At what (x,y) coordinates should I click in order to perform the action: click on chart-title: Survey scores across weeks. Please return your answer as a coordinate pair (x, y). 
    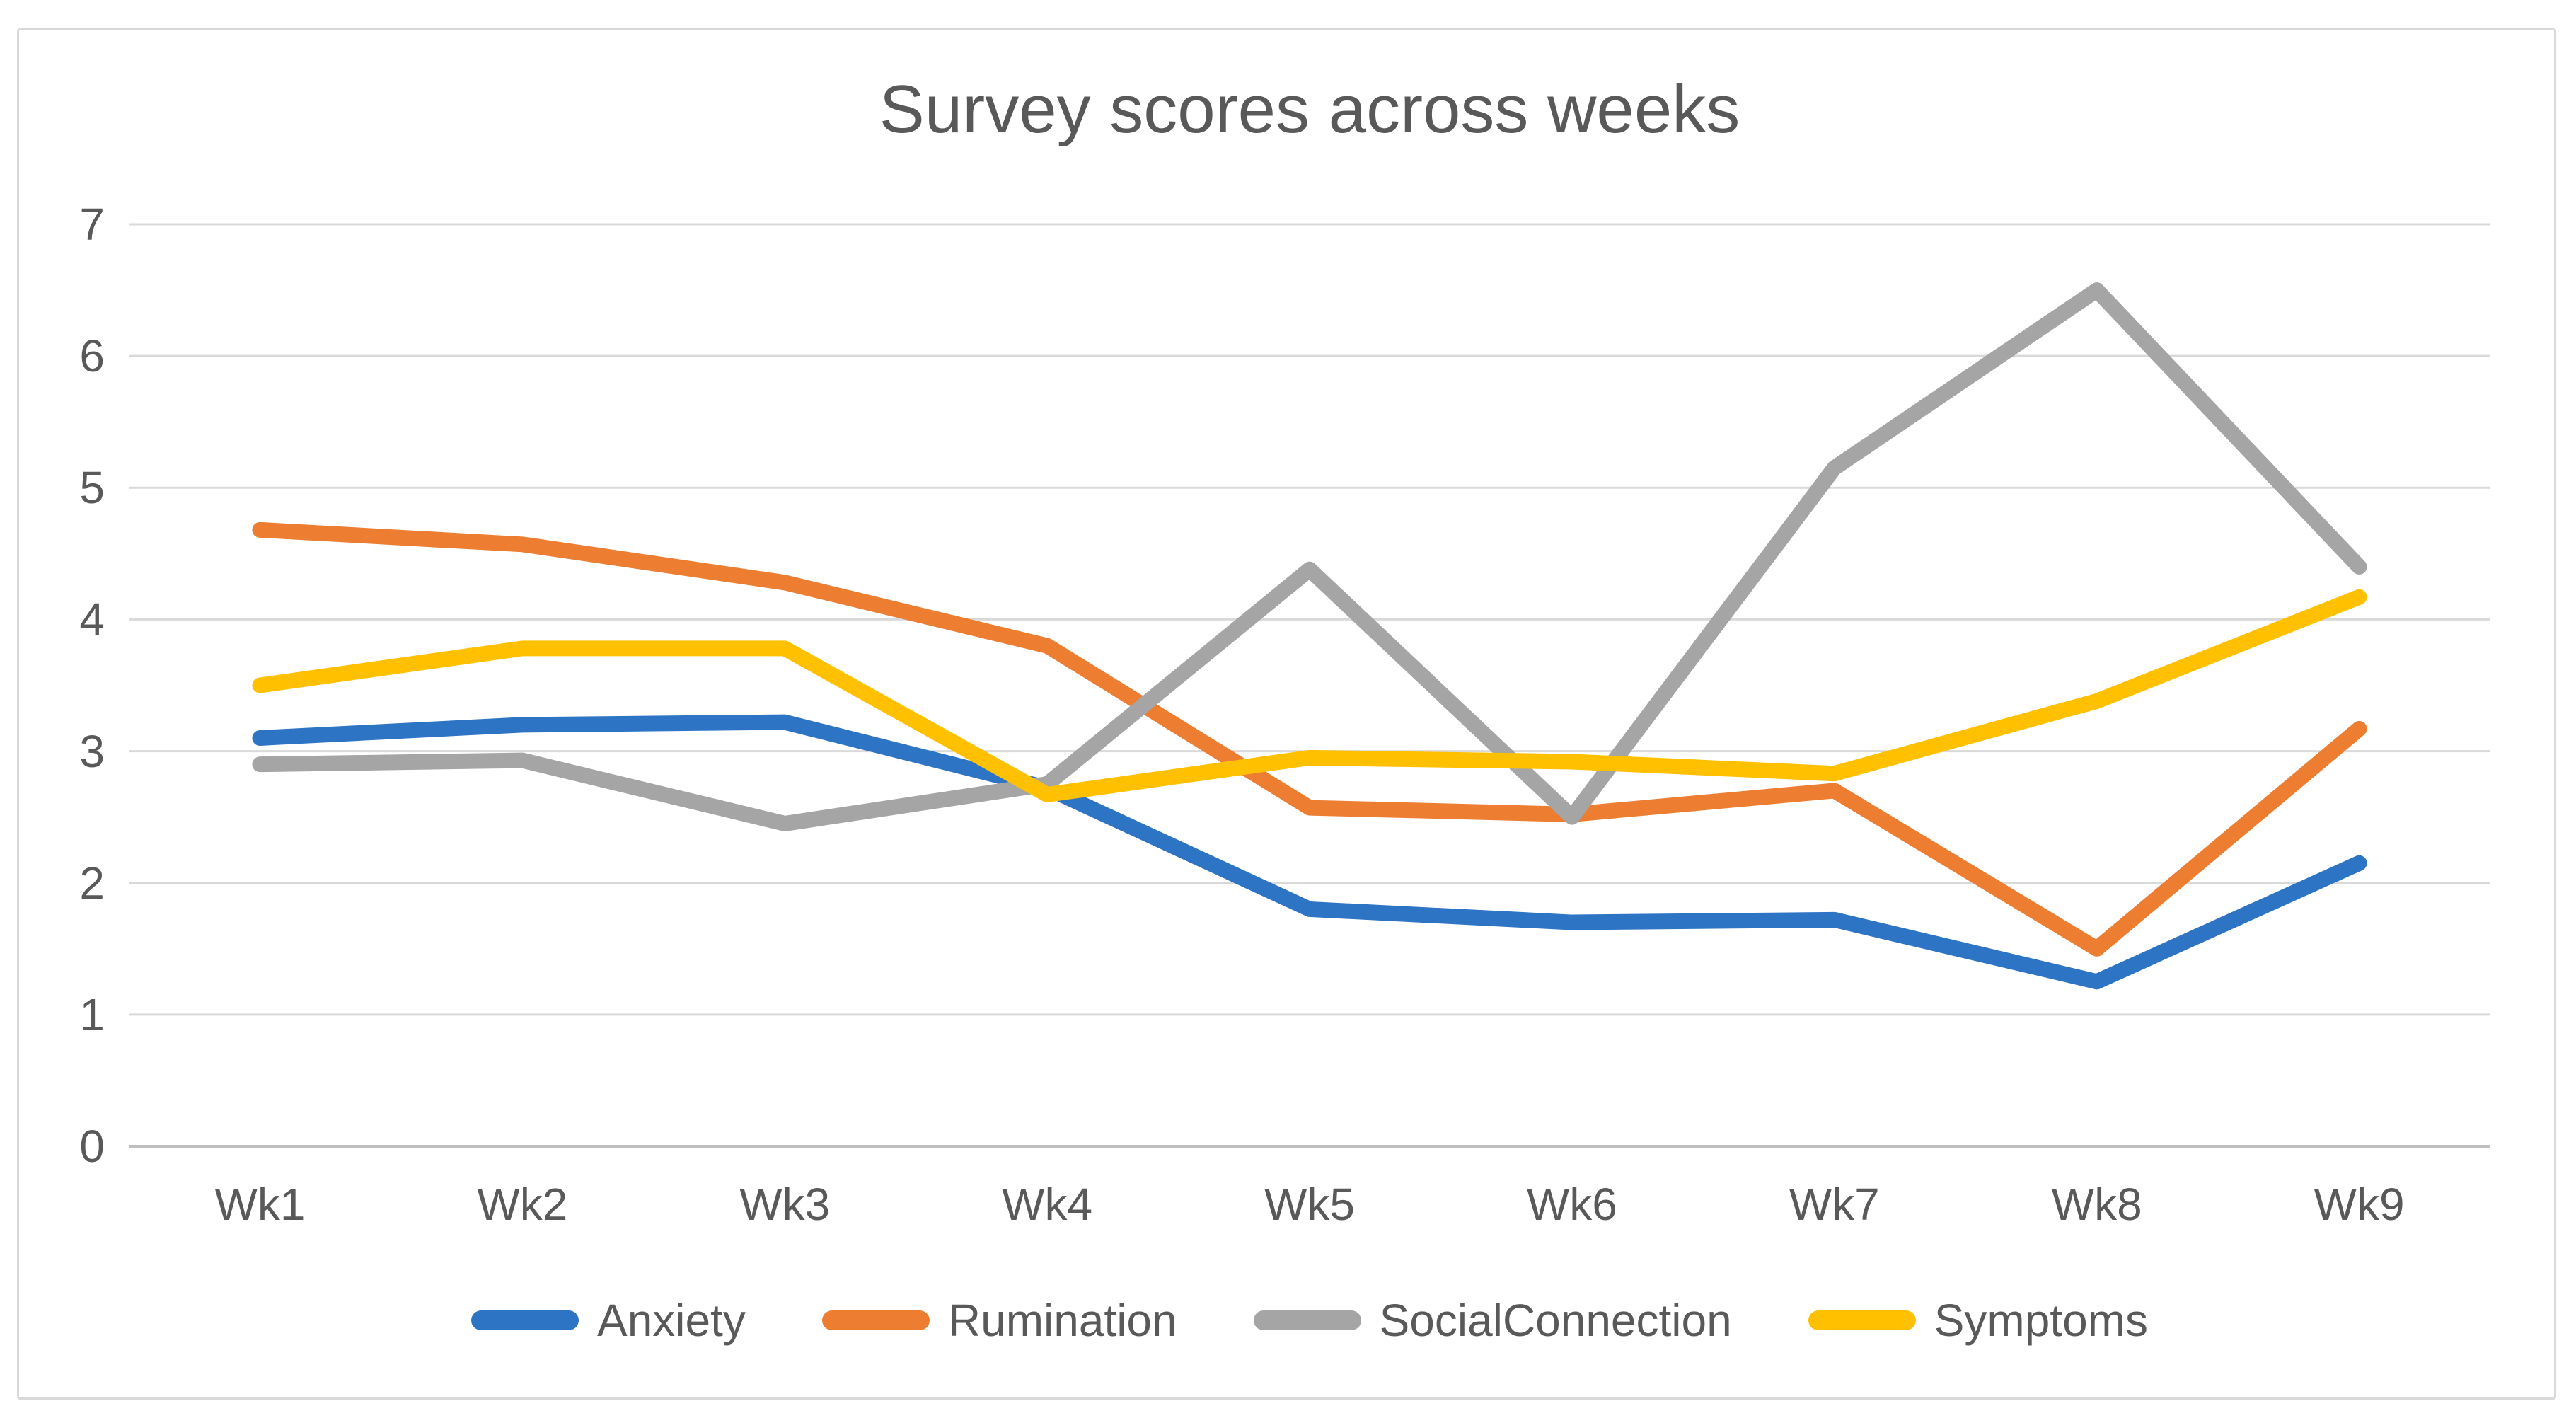
    Looking at the image, I should click on (1309, 109).